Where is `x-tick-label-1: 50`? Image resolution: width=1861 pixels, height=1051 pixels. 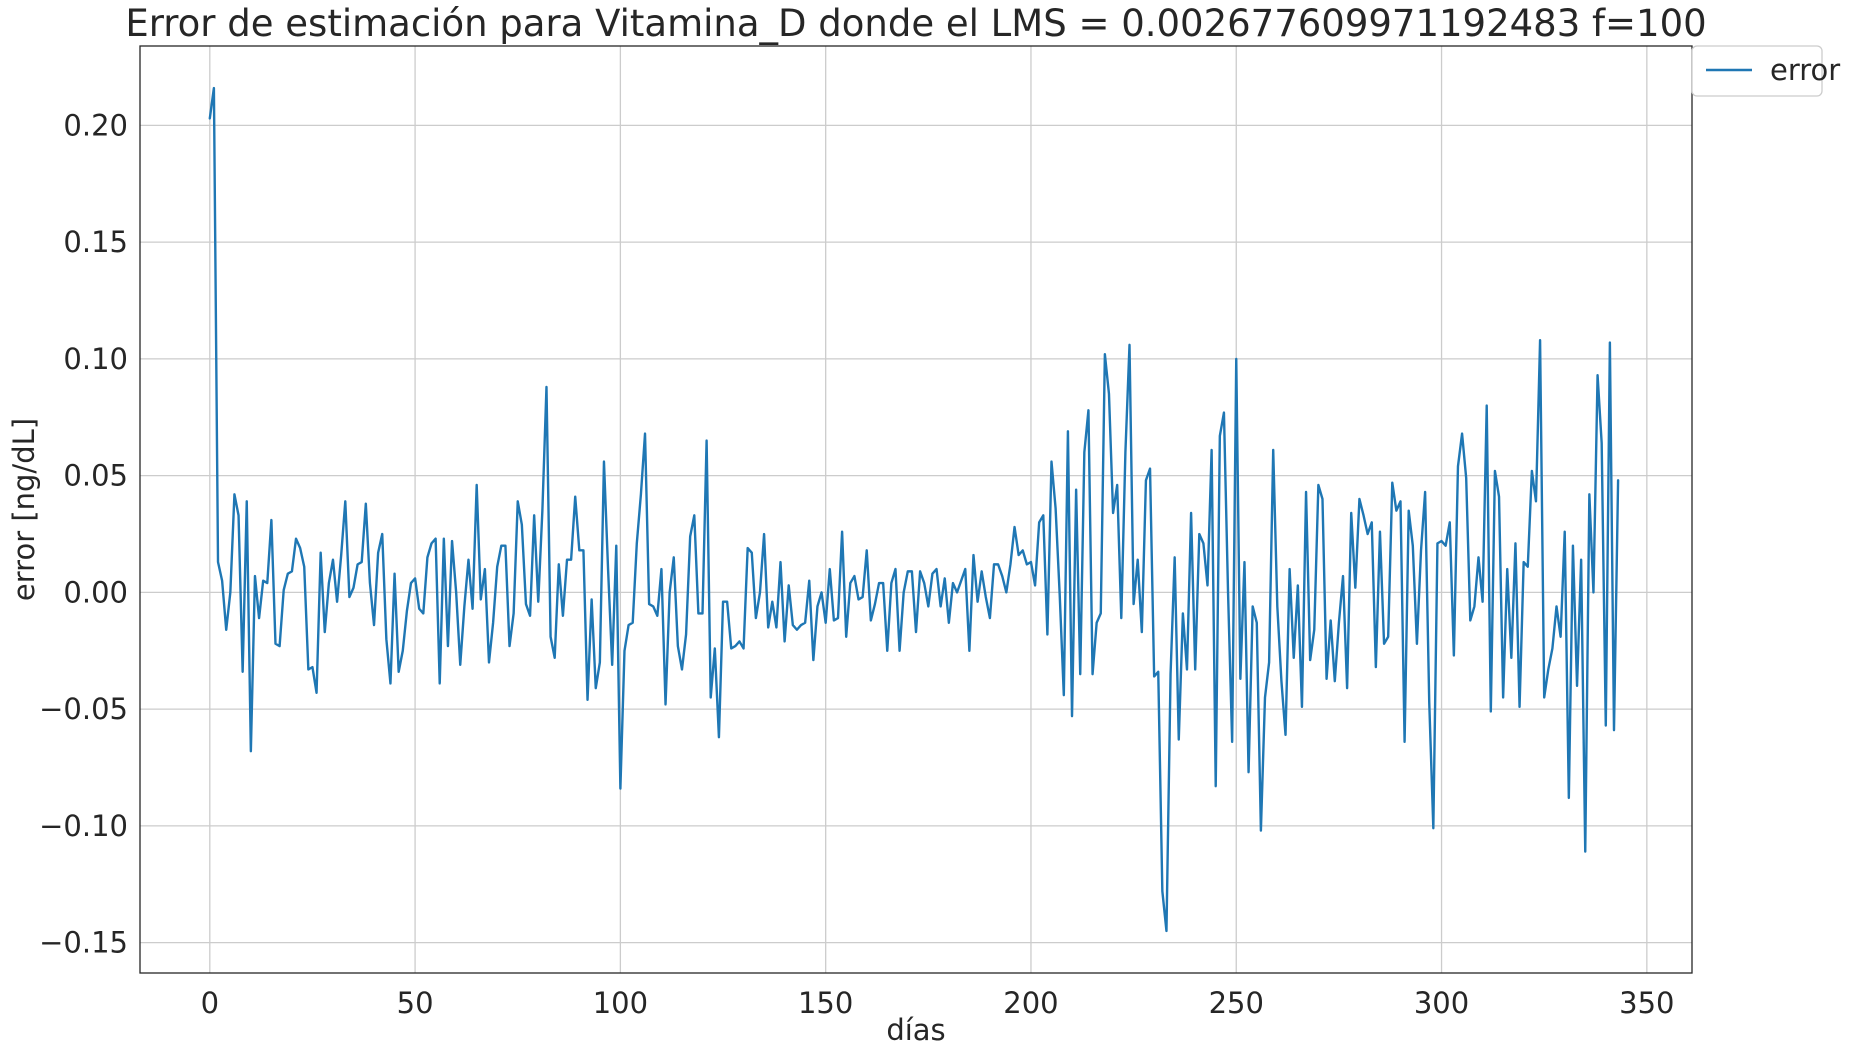
x-tick-label-1: 50 is located at coordinates (415, 1003).